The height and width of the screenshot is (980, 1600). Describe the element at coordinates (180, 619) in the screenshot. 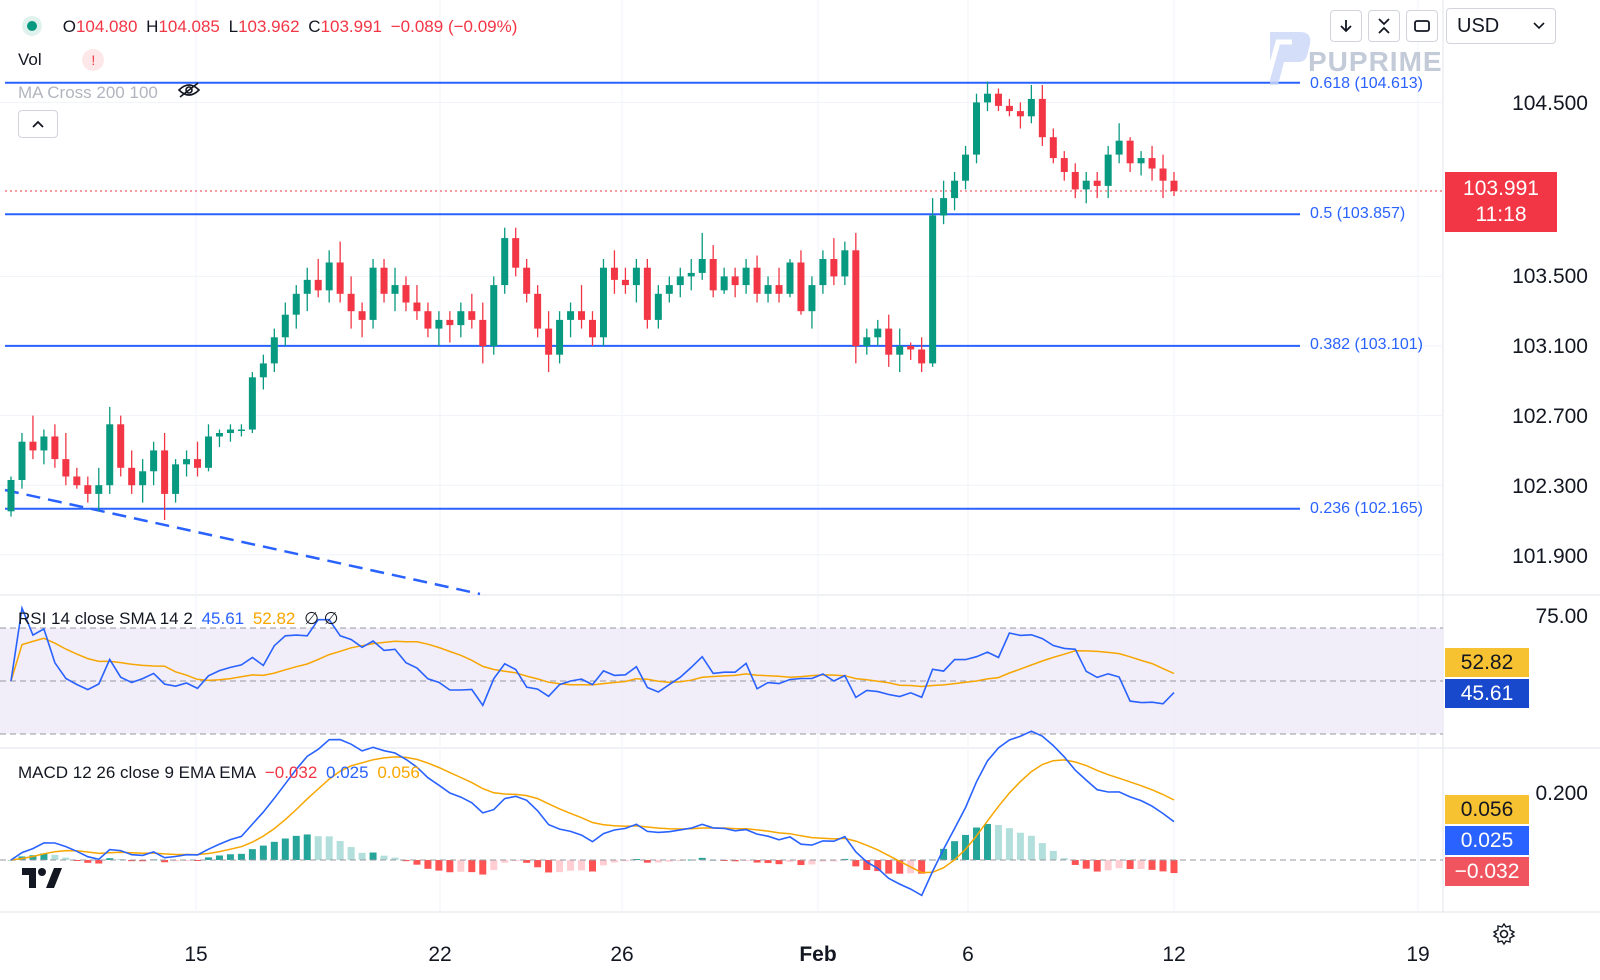

I see `rsi-legend: RSI 14 close SMA 14 2 45.61 52.82 ∅ ∅` at that location.